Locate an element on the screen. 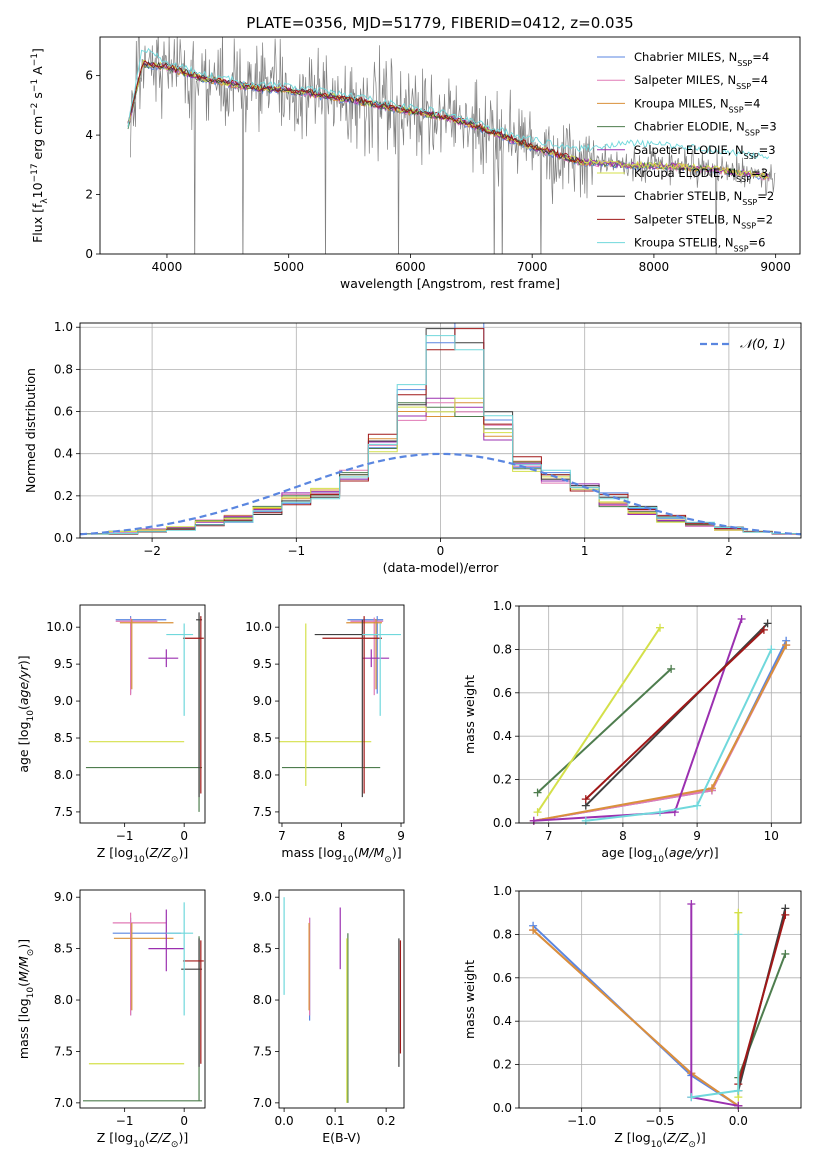 The image size is (819, 1170). y-tick-label: 2 is located at coordinates (89, 195).